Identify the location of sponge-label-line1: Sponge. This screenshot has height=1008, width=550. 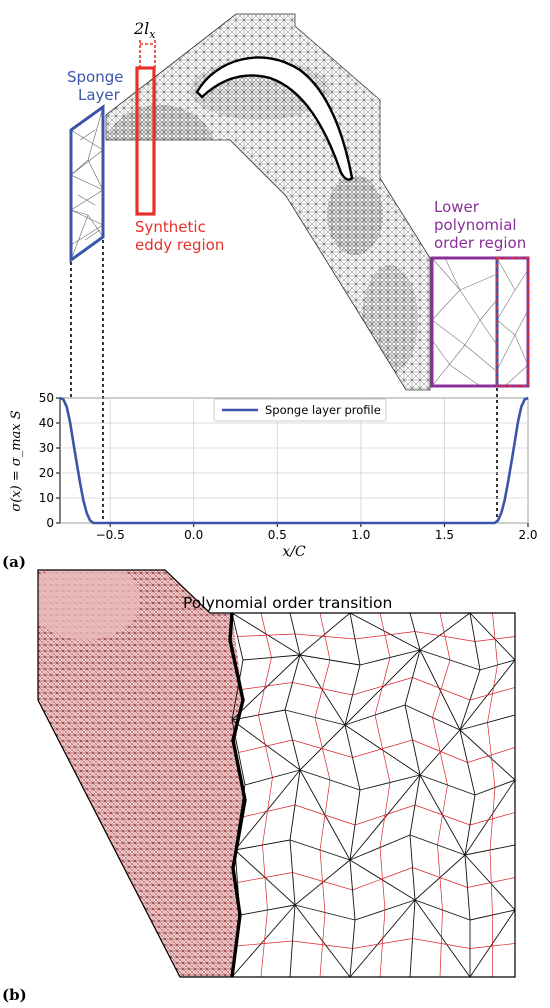
(95, 77).